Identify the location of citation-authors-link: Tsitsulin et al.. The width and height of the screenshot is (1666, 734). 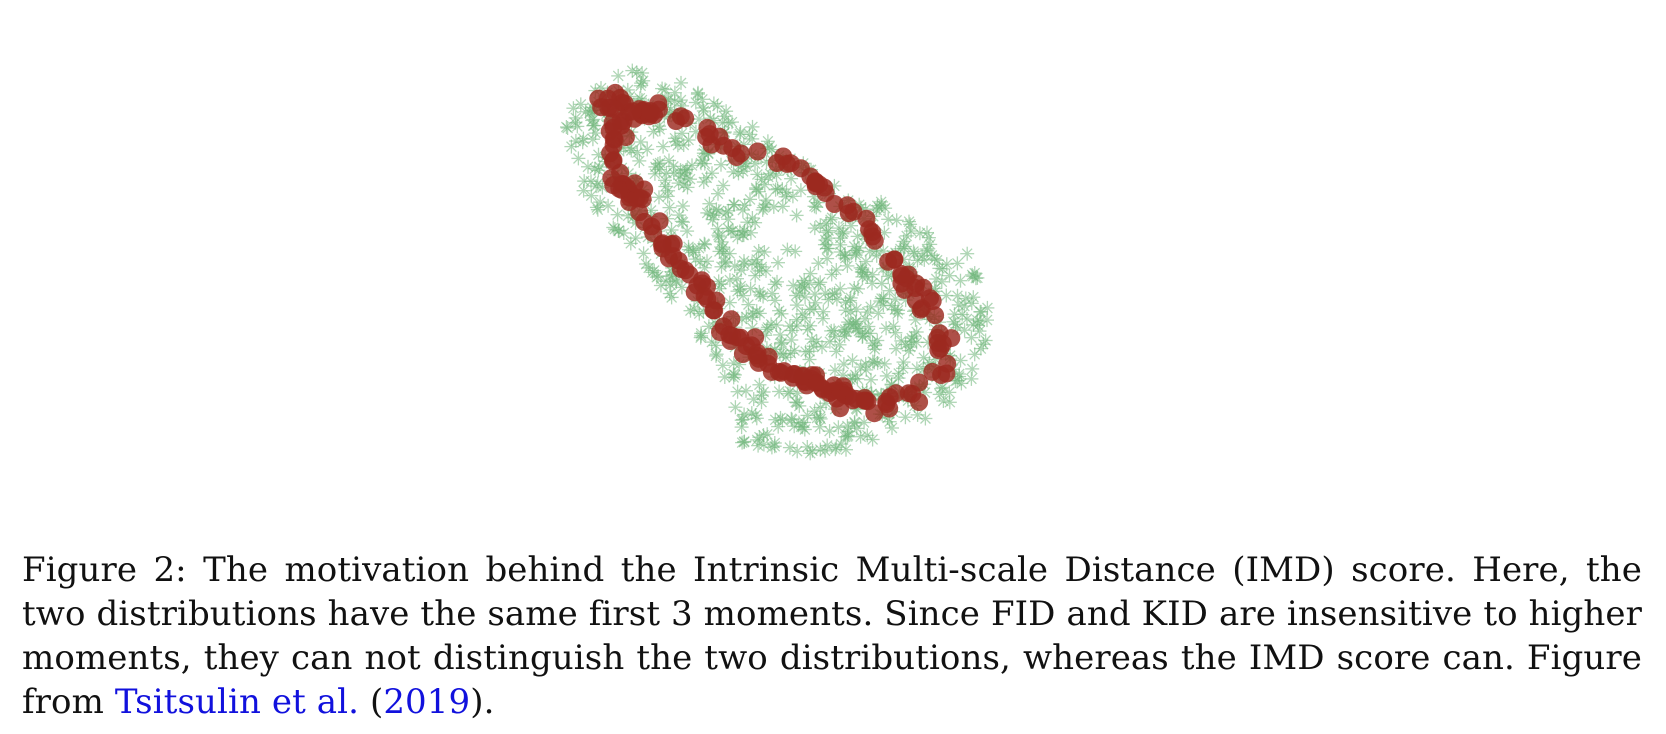
(237, 702).